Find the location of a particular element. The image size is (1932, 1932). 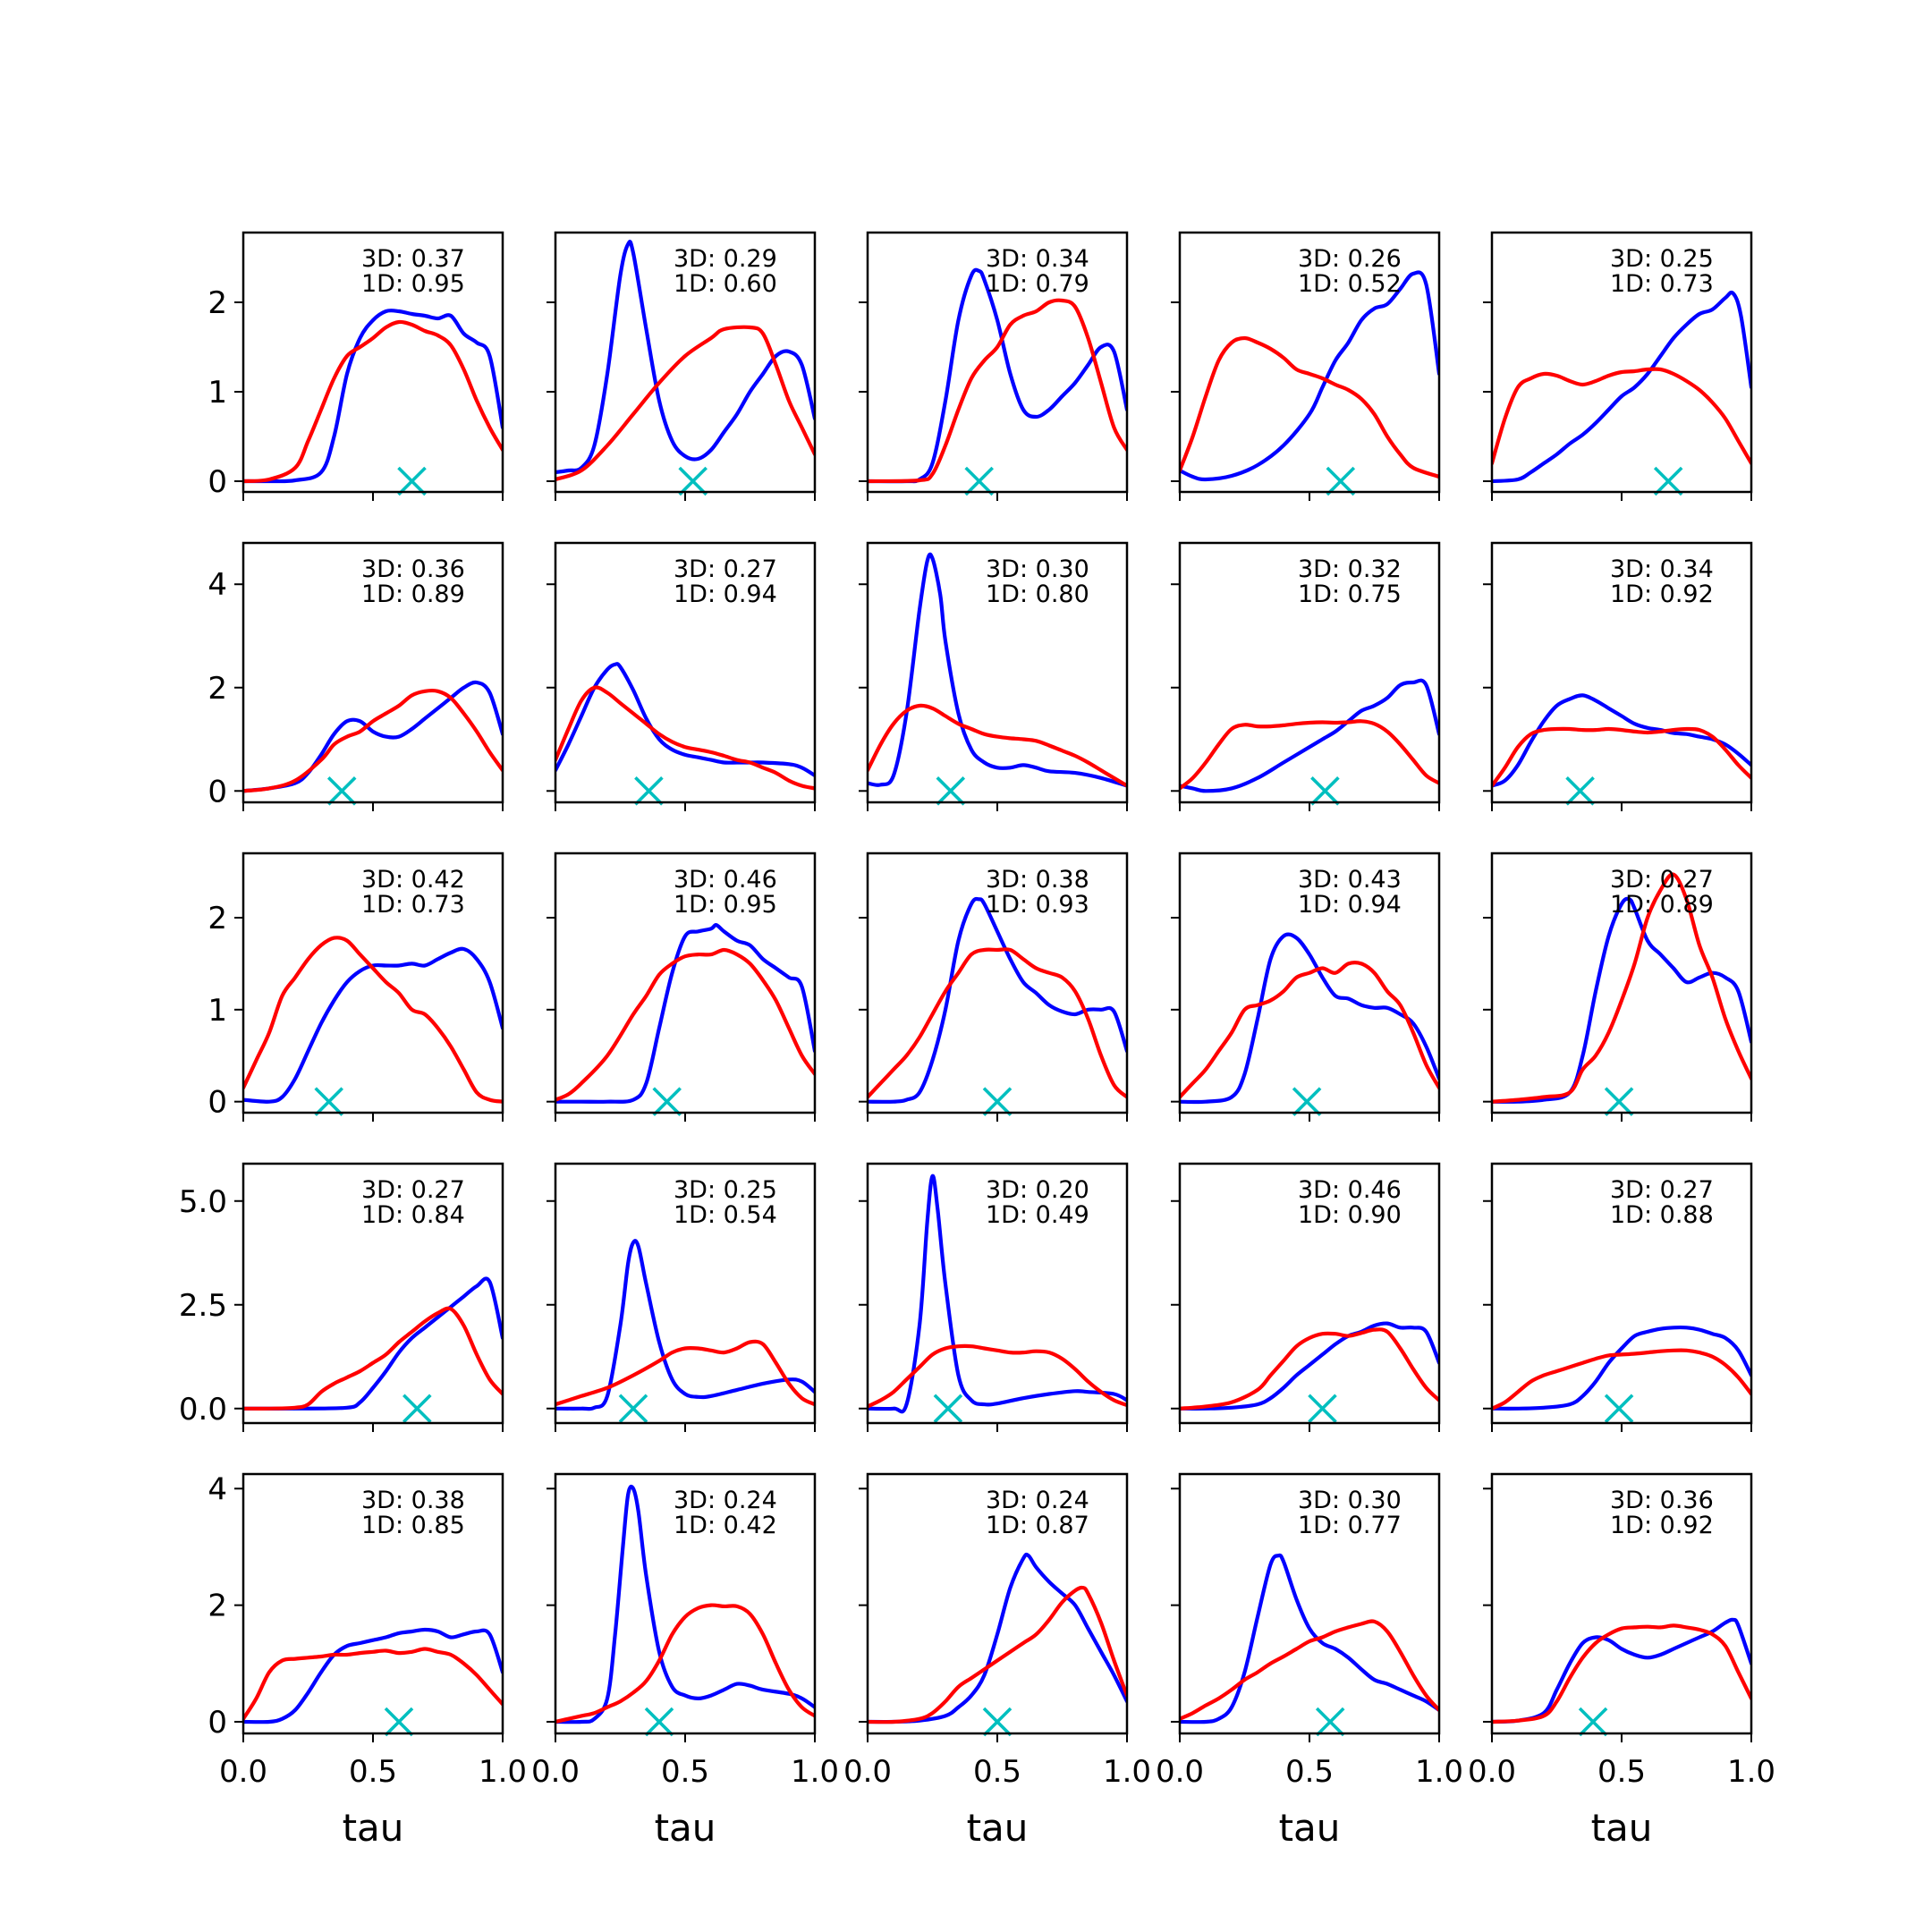

annotation-3d: 3D: 0.27 is located at coordinates (1662, 1190).